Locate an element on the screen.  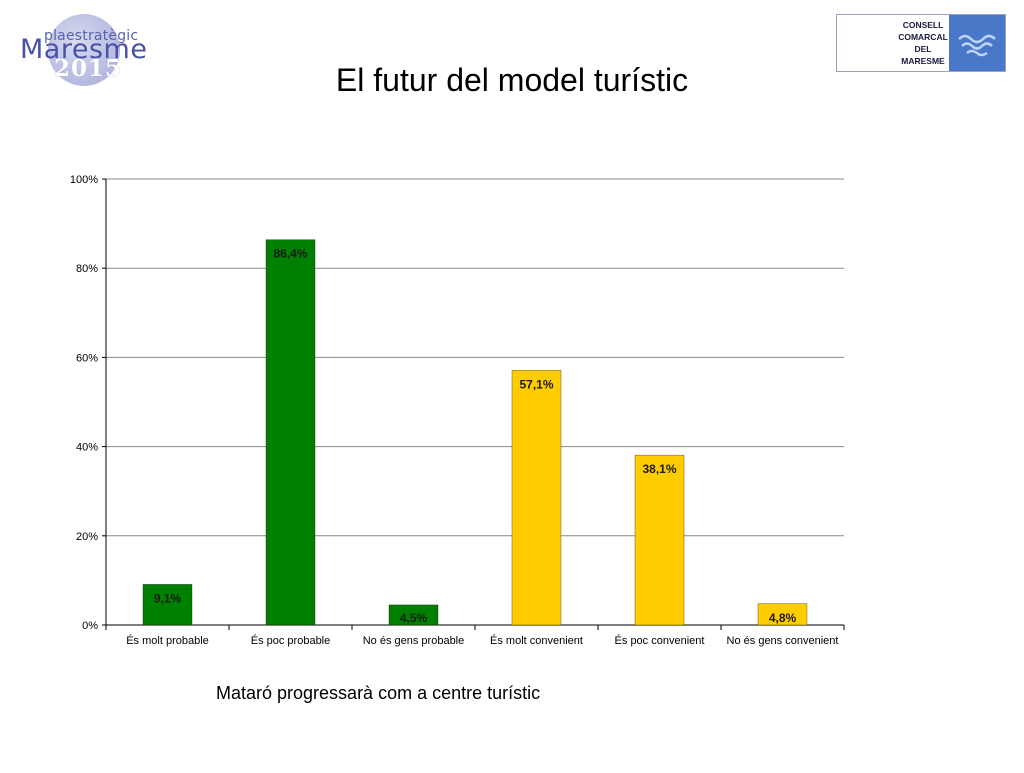
data-label: 4,5% is located at coordinates (414, 618).